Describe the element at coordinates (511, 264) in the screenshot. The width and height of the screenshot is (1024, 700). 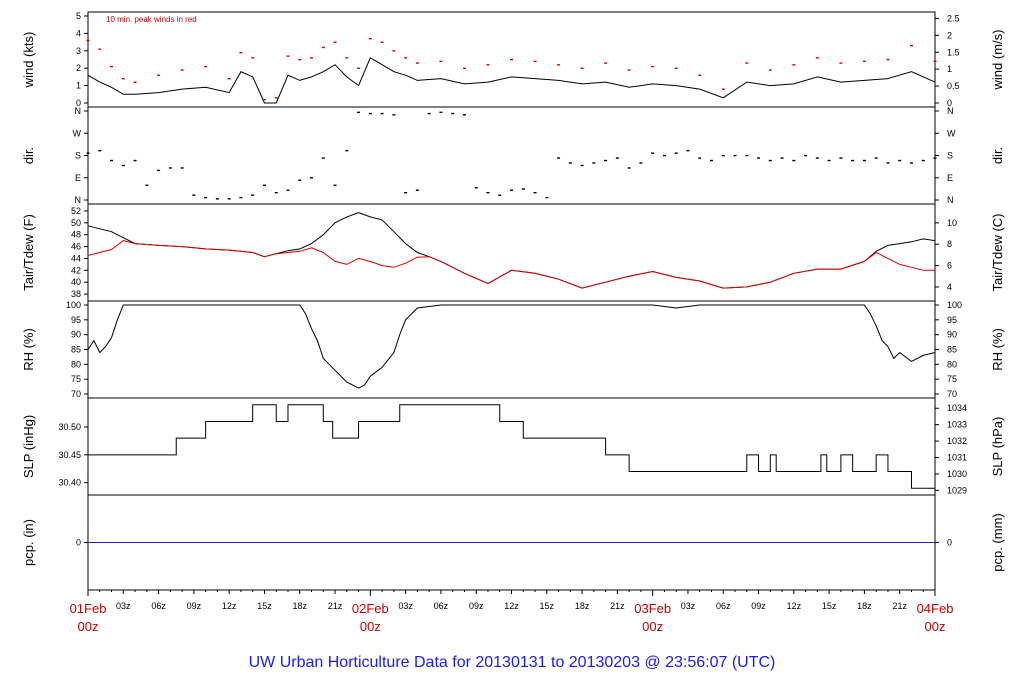
I see `Tdew-line` at that location.